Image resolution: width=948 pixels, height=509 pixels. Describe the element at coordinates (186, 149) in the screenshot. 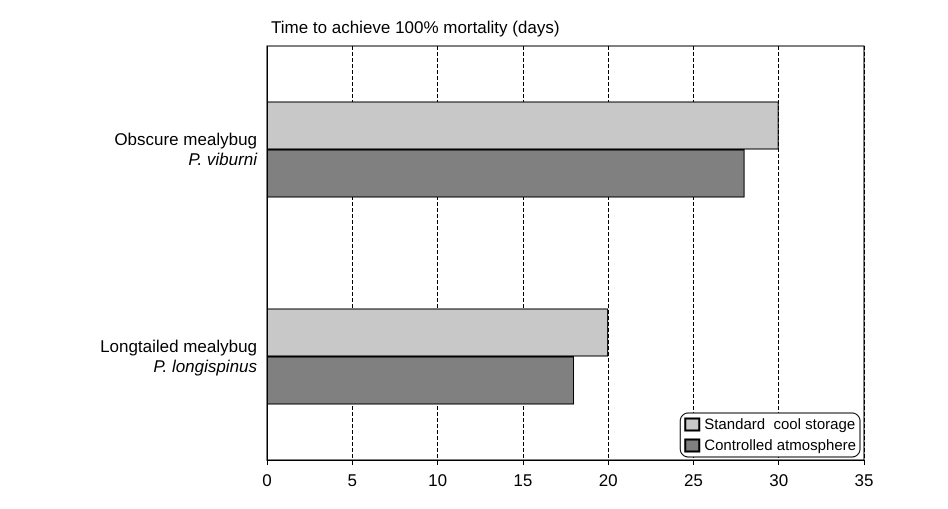

I see `y-tick-label: Obscure mealybug P. viburni` at that location.